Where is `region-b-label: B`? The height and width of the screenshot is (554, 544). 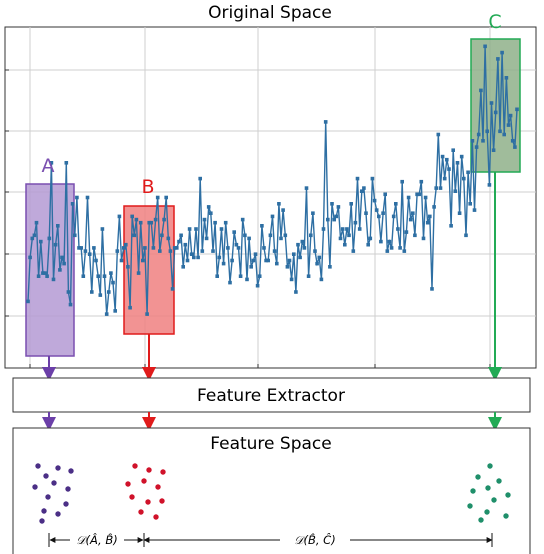
region-b-label: B is located at coordinates (147, 187).